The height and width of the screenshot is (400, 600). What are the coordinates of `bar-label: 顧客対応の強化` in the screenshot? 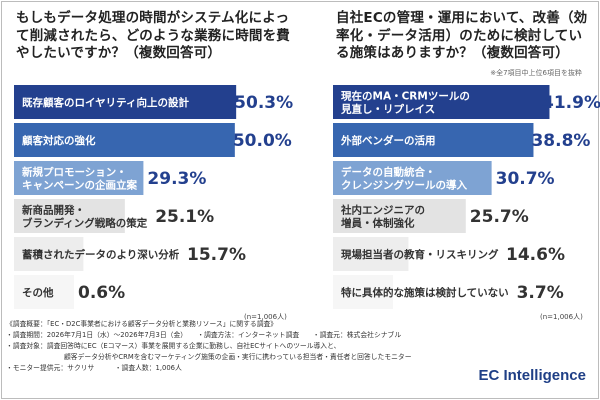 It's located at (59, 140).